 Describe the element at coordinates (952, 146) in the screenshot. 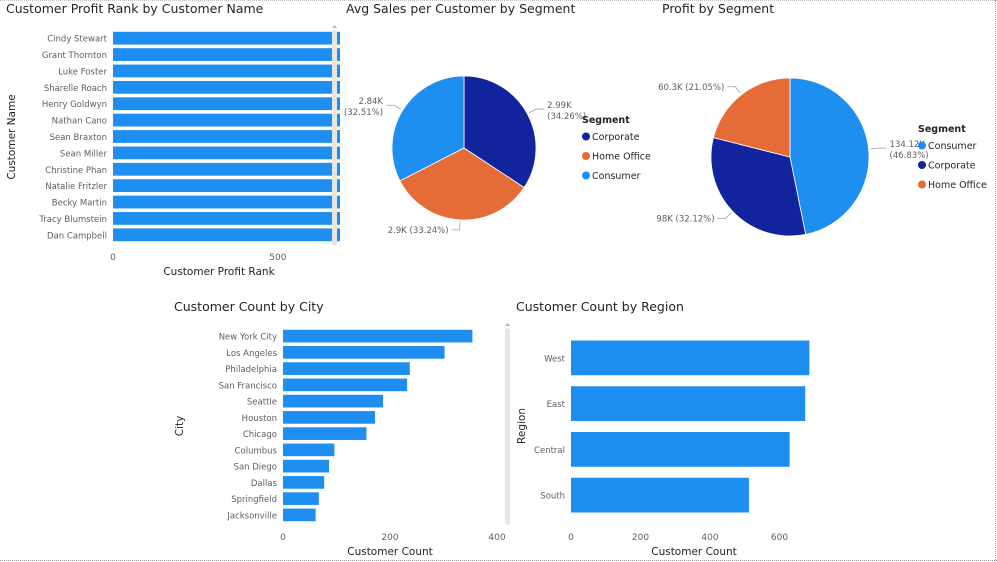

I see `legend-item: Consumer` at that location.